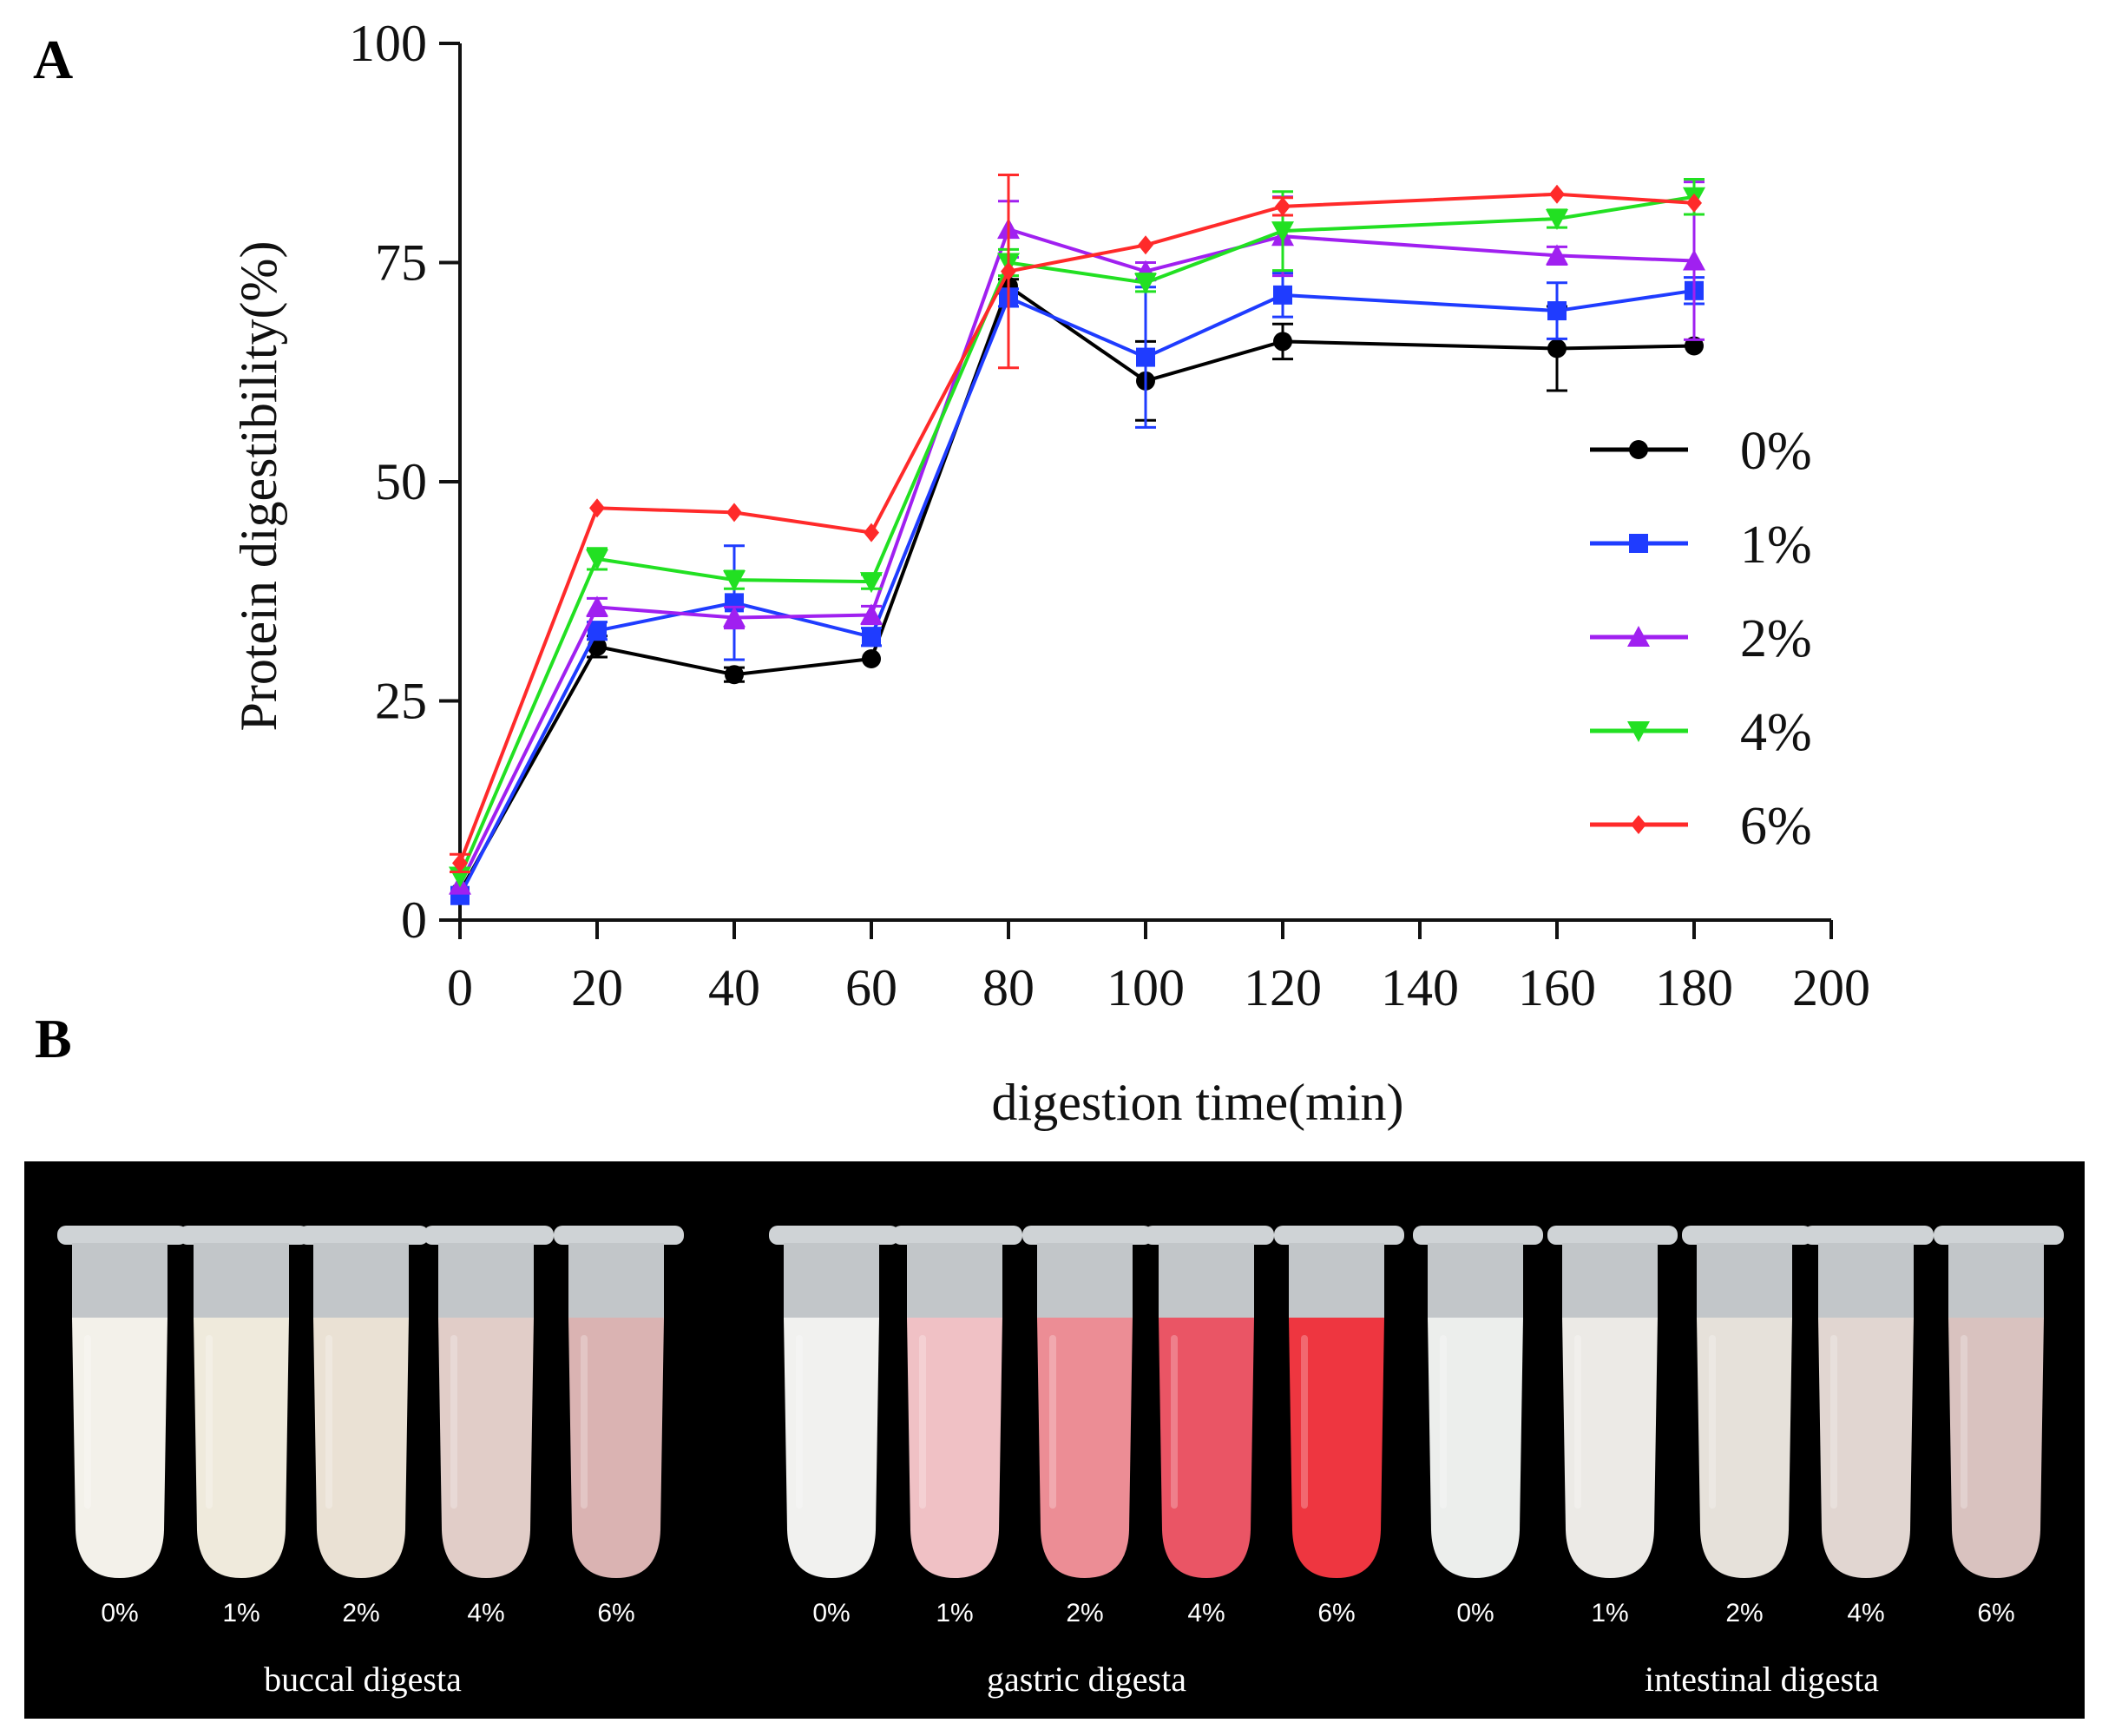 The height and width of the screenshot is (1736, 2102). I want to click on group-label: gastric digesta, so click(1086, 1679).